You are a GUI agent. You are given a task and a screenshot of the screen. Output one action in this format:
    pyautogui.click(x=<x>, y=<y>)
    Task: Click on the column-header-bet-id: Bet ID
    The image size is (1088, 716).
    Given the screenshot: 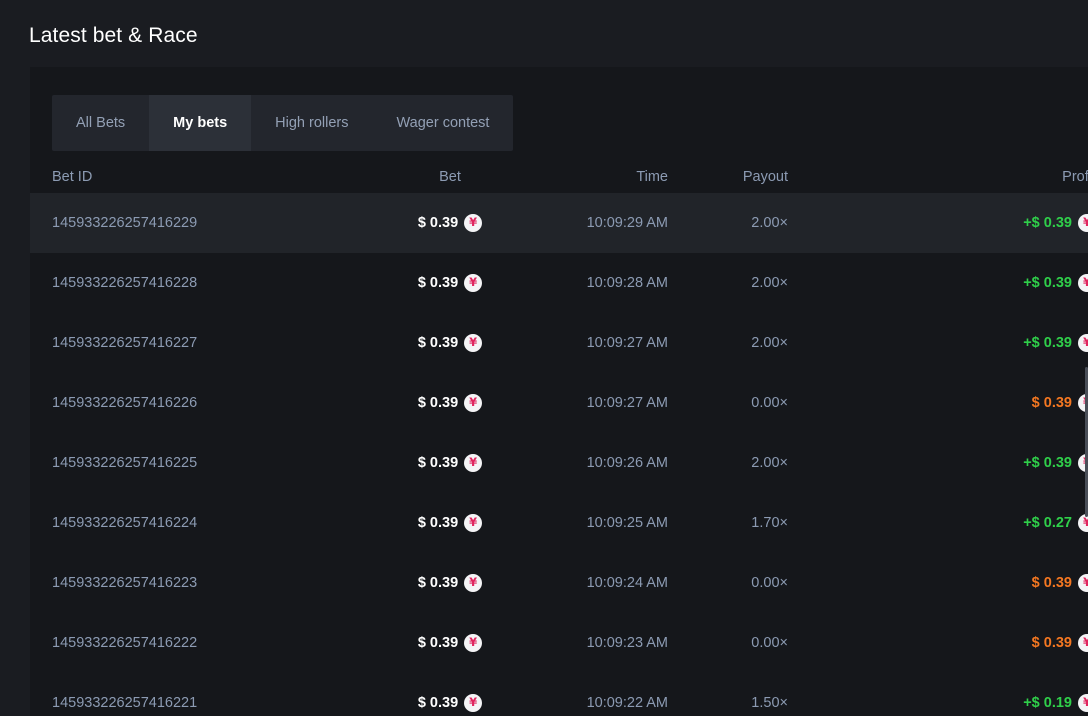 What is the action you would take?
    pyautogui.click(x=72, y=177)
    